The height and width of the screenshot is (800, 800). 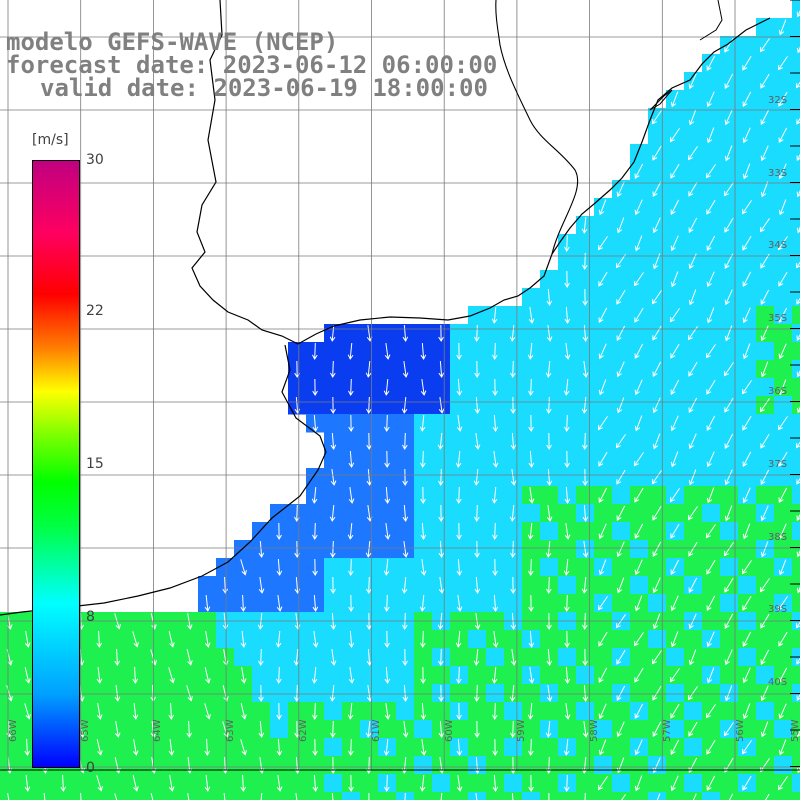 What do you see at coordinates (172, 42) in the screenshot?
I see `model-title: modelo GEFS-WAVE (NCEP)` at bounding box center [172, 42].